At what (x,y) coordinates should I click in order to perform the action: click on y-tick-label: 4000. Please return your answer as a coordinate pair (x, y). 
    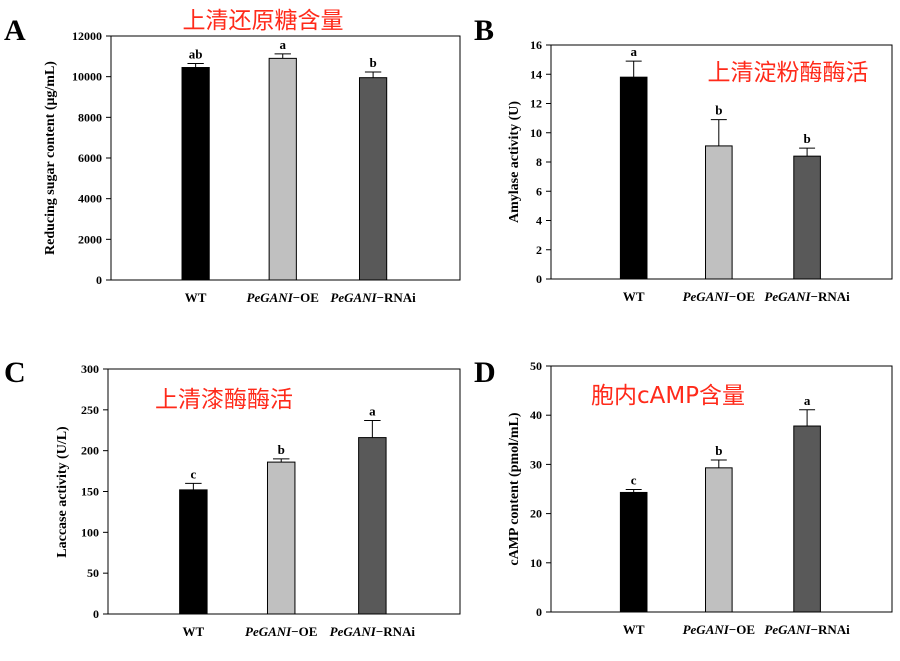
    Looking at the image, I should click on (90, 199).